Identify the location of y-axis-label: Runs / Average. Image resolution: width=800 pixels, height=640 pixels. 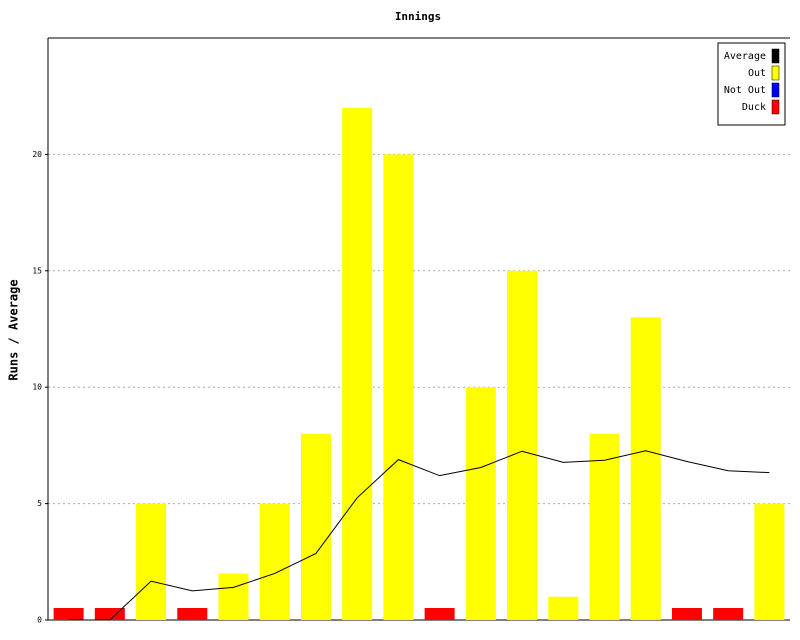
(14, 329).